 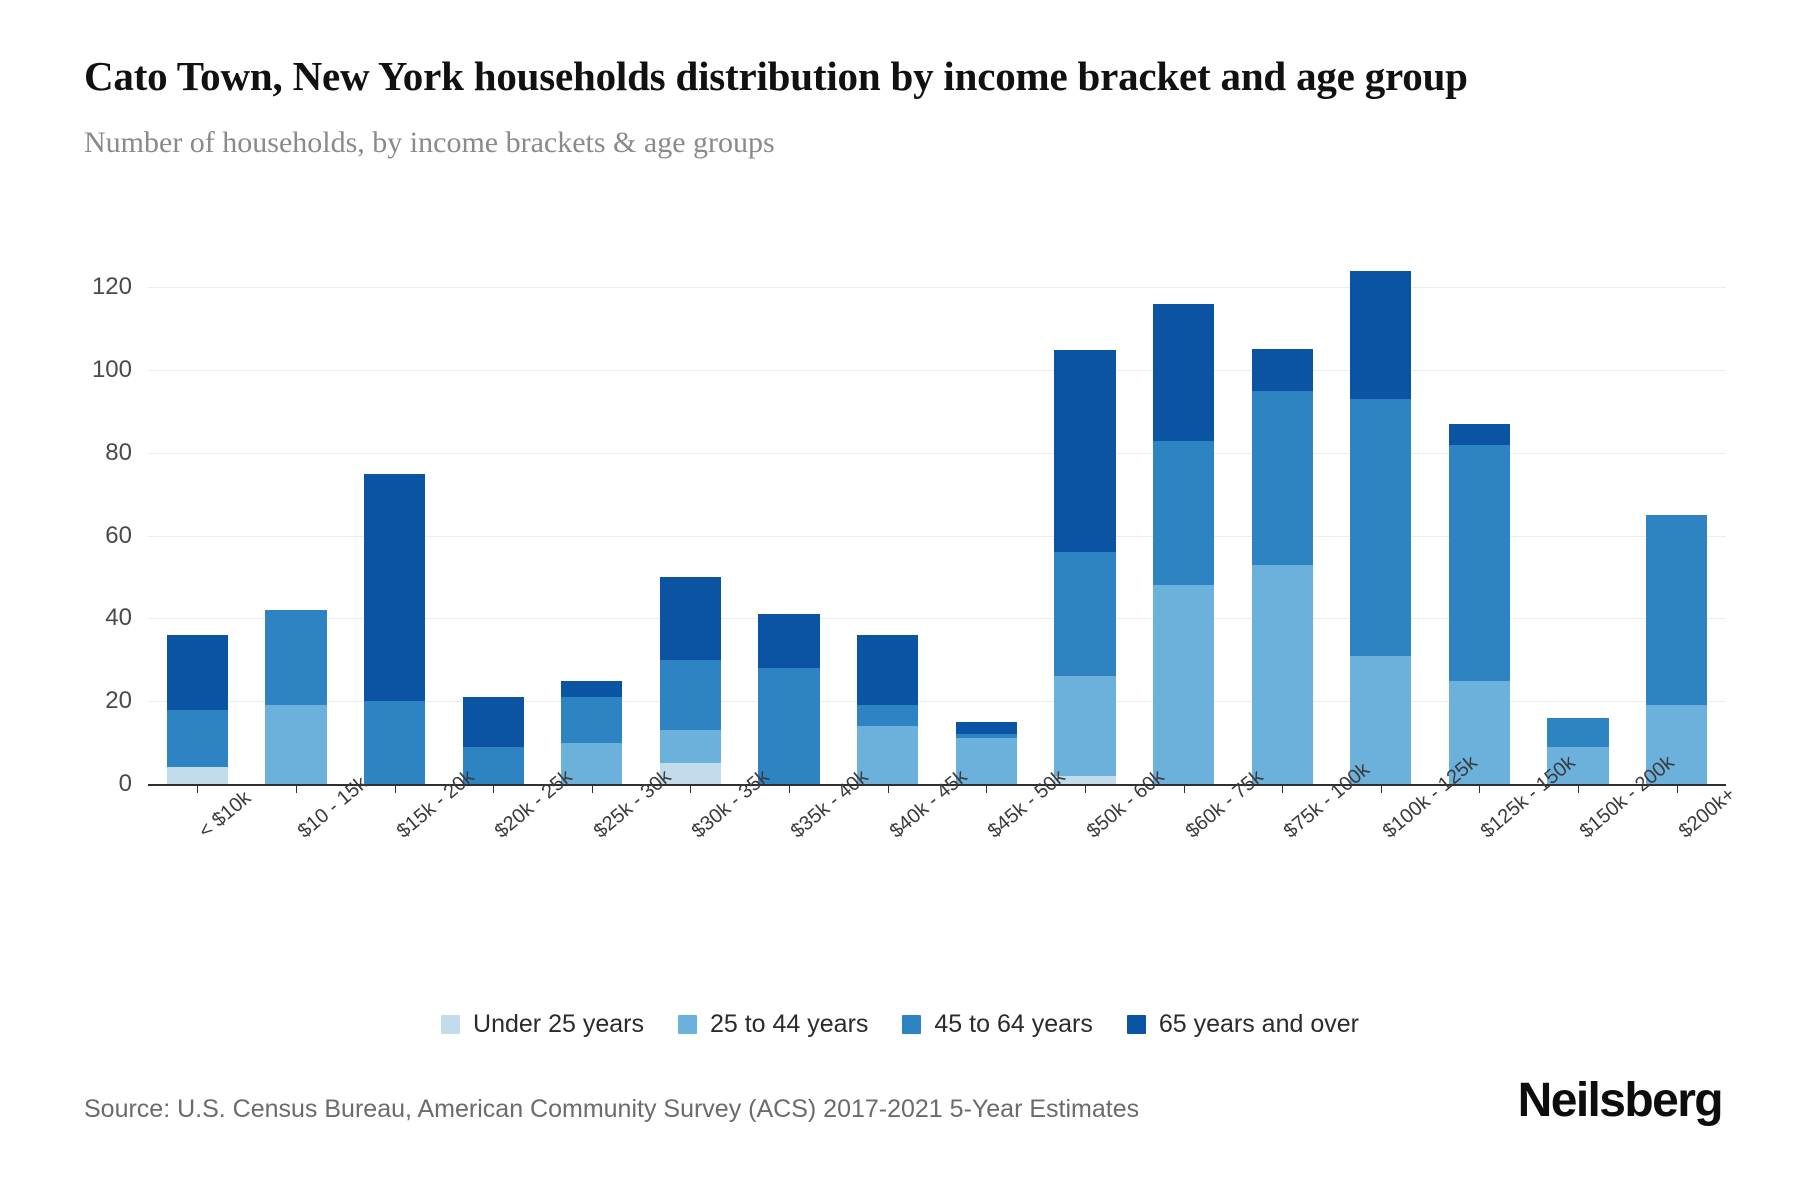 I want to click on x-axis-line, so click(x=937, y=785).